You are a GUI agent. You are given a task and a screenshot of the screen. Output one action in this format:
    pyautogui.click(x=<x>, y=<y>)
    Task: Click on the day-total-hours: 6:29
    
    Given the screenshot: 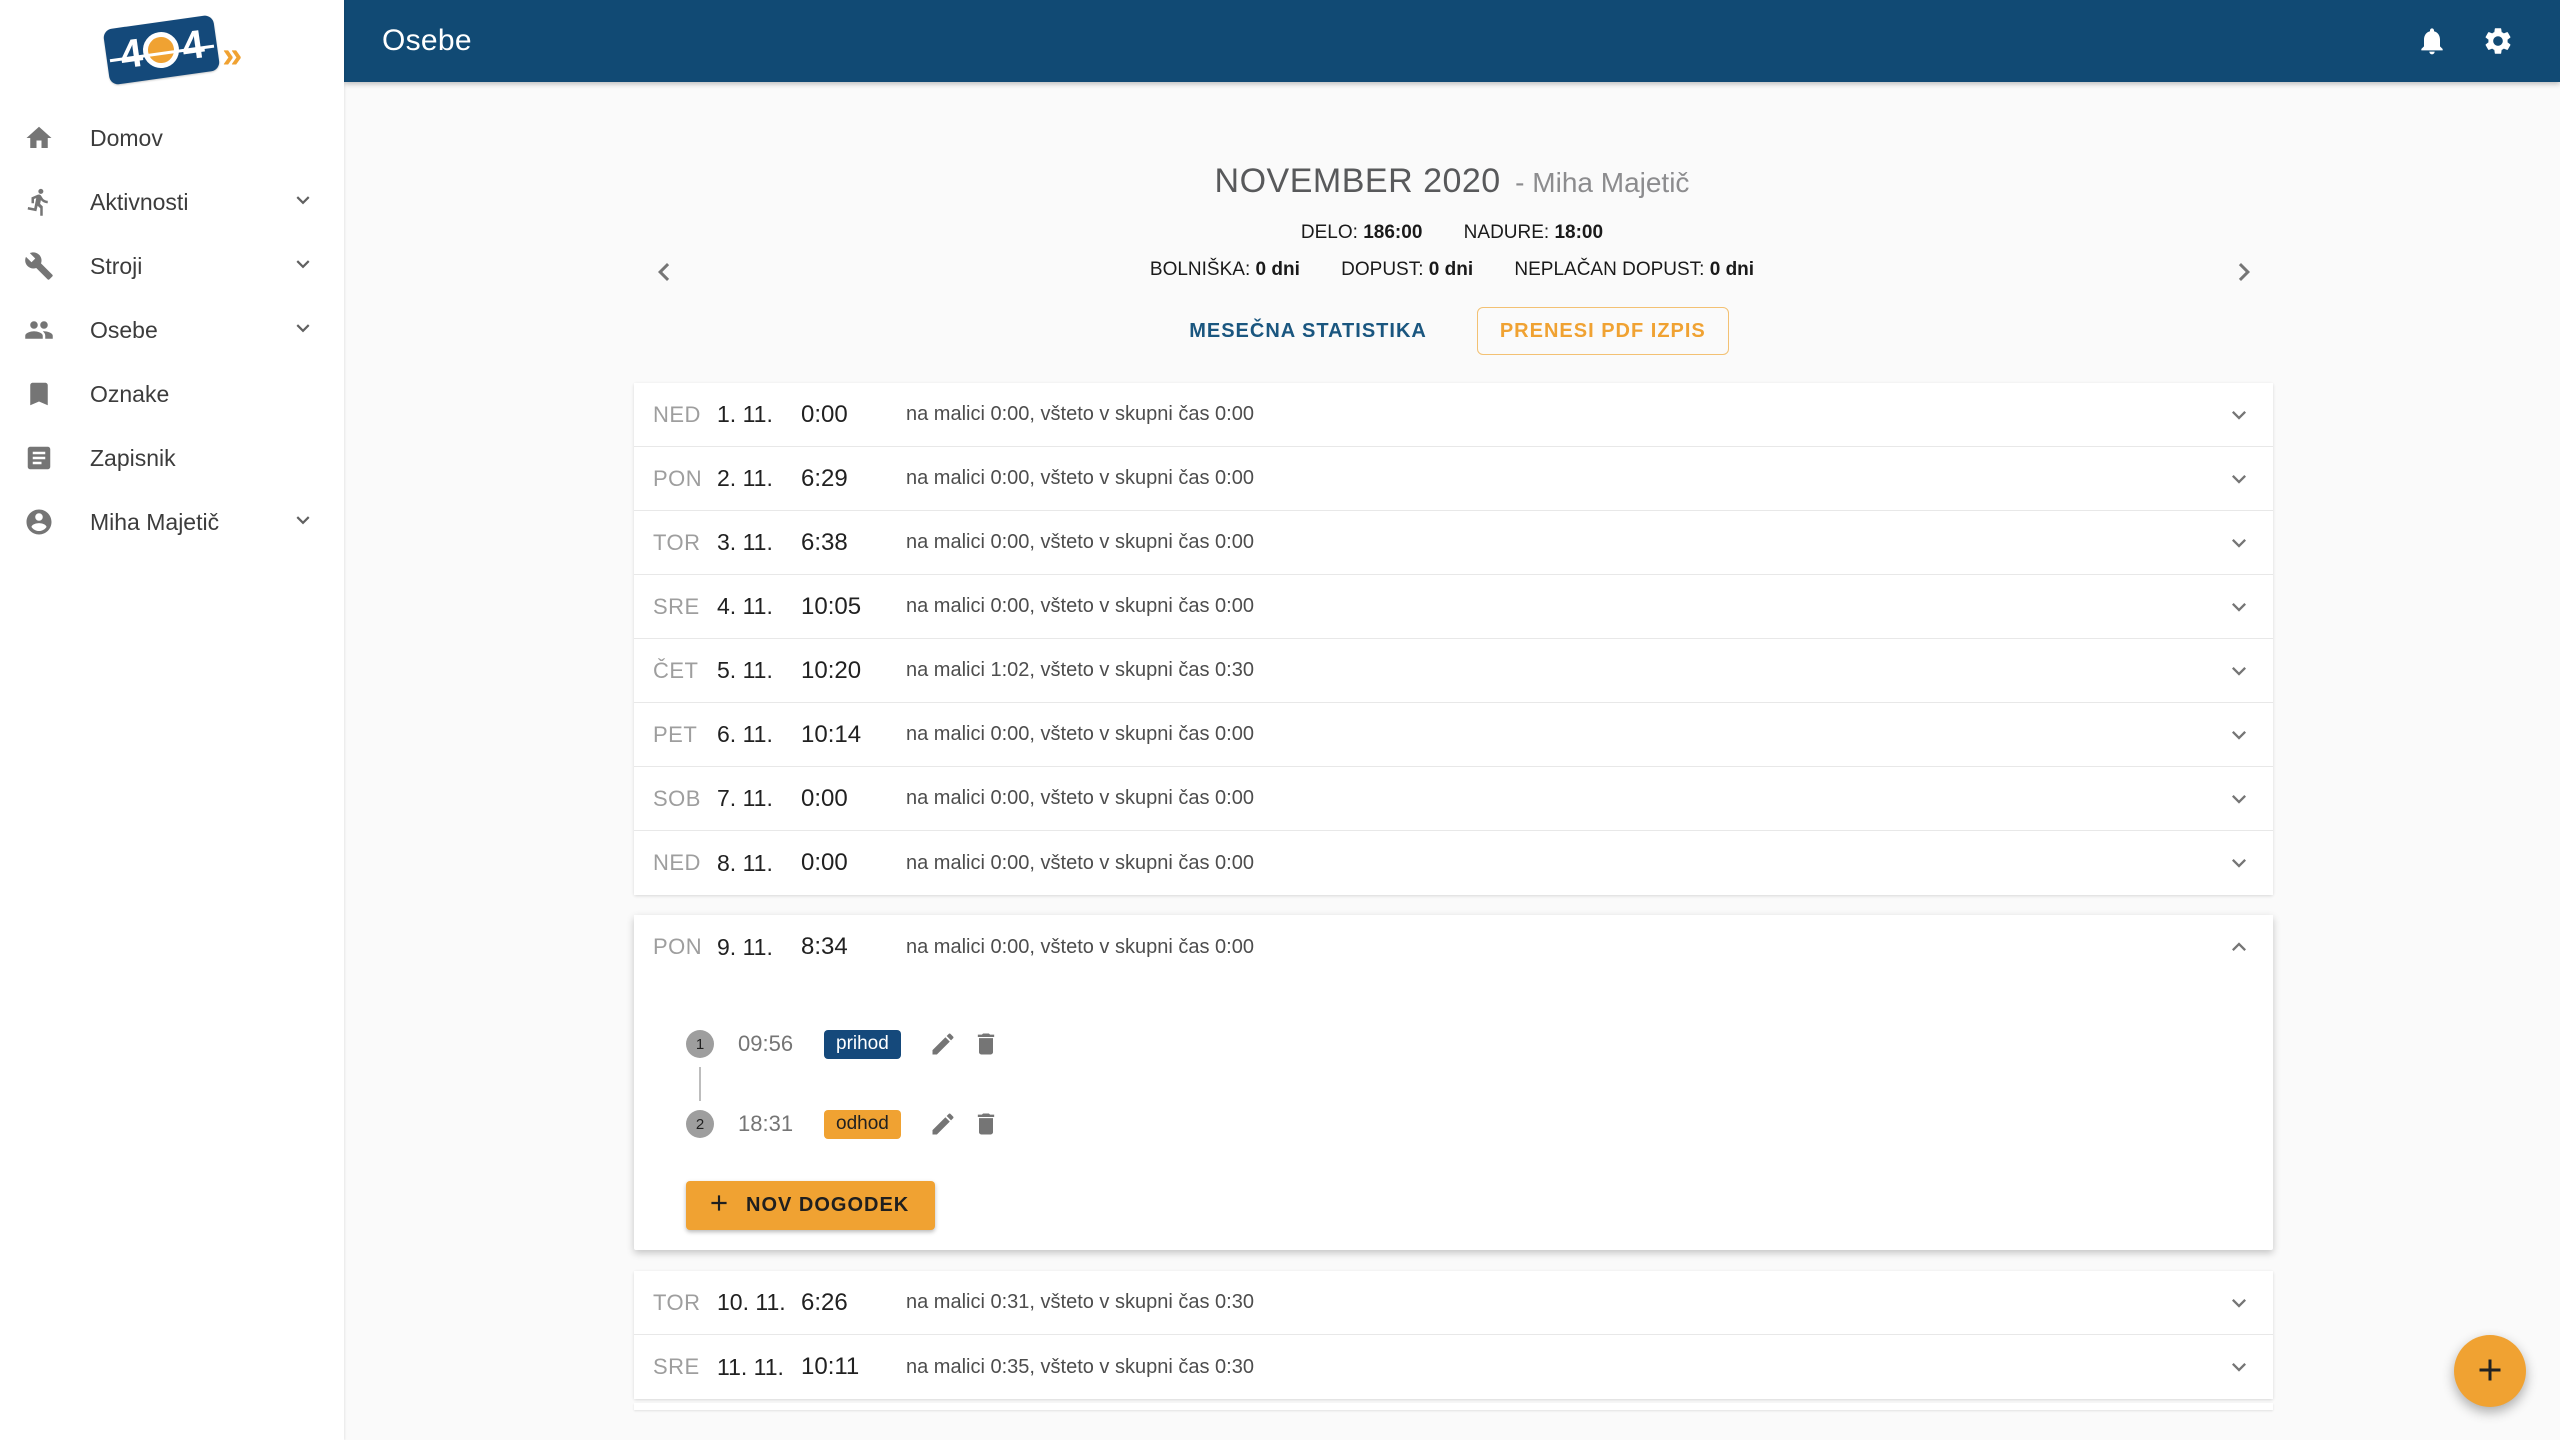 What is the action you would take?
    pyautogui.click(x=824, y=478)
    